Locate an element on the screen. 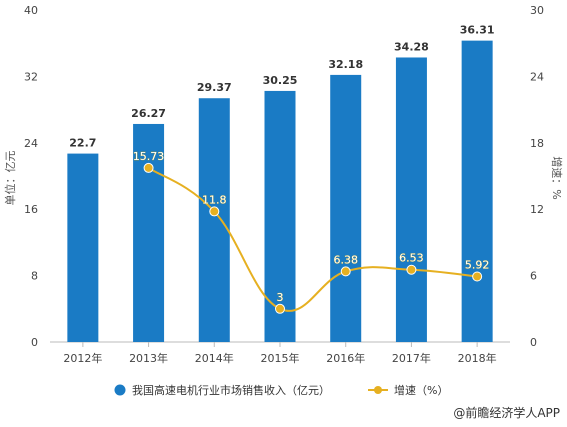  y-tick-left-4: 32 is located at coordinates (31, 76).